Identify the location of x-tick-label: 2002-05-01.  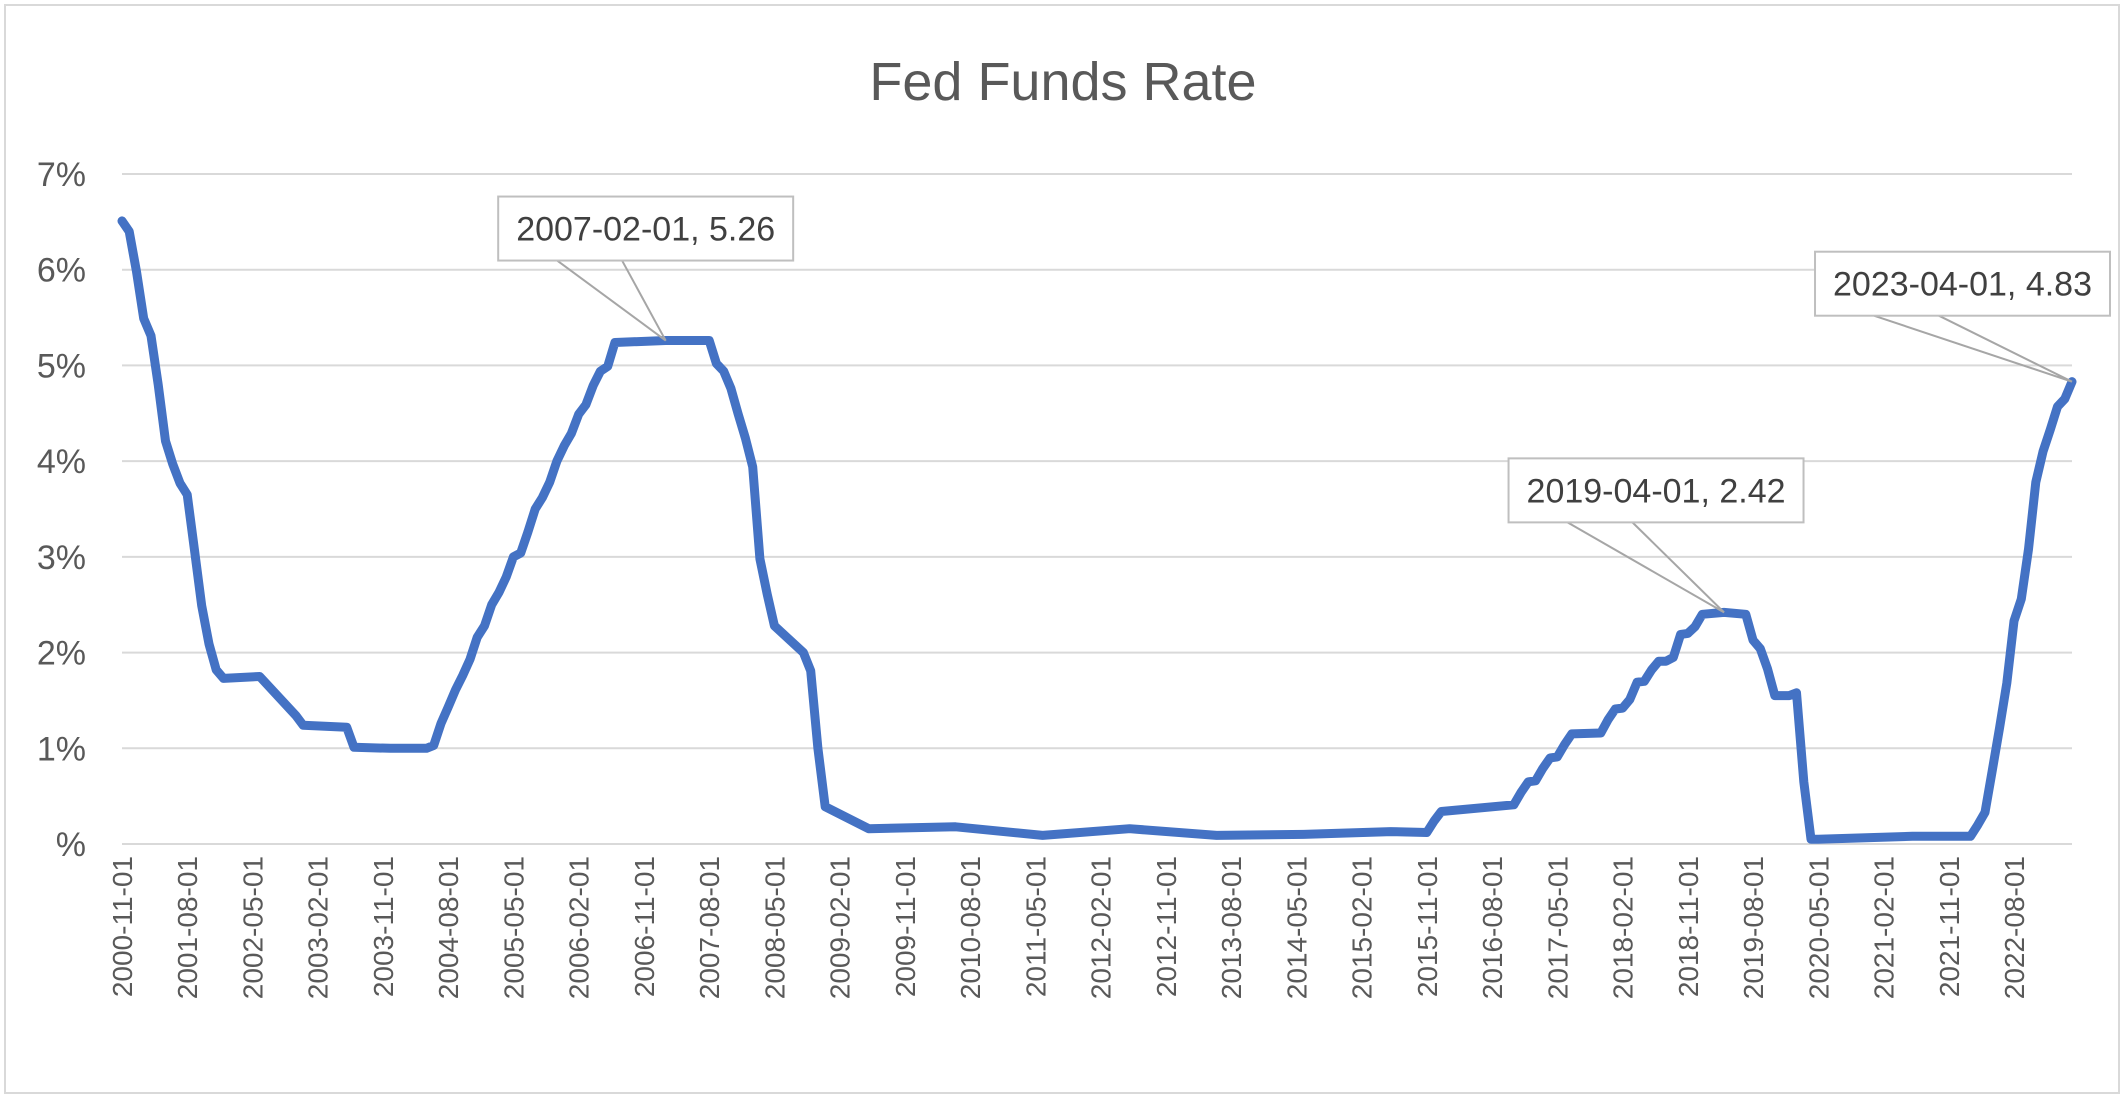
(252, 927).